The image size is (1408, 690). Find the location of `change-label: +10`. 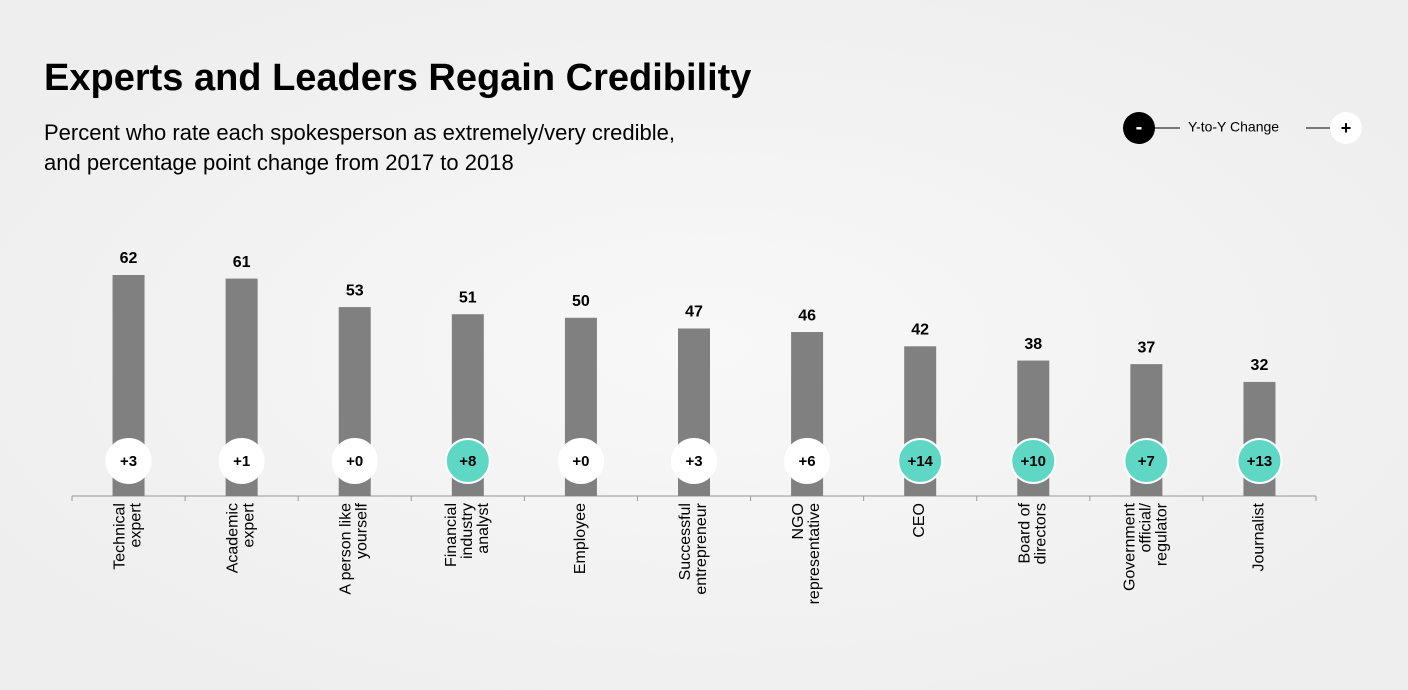

change-label: +10 is located at coordinates (1033, 461).